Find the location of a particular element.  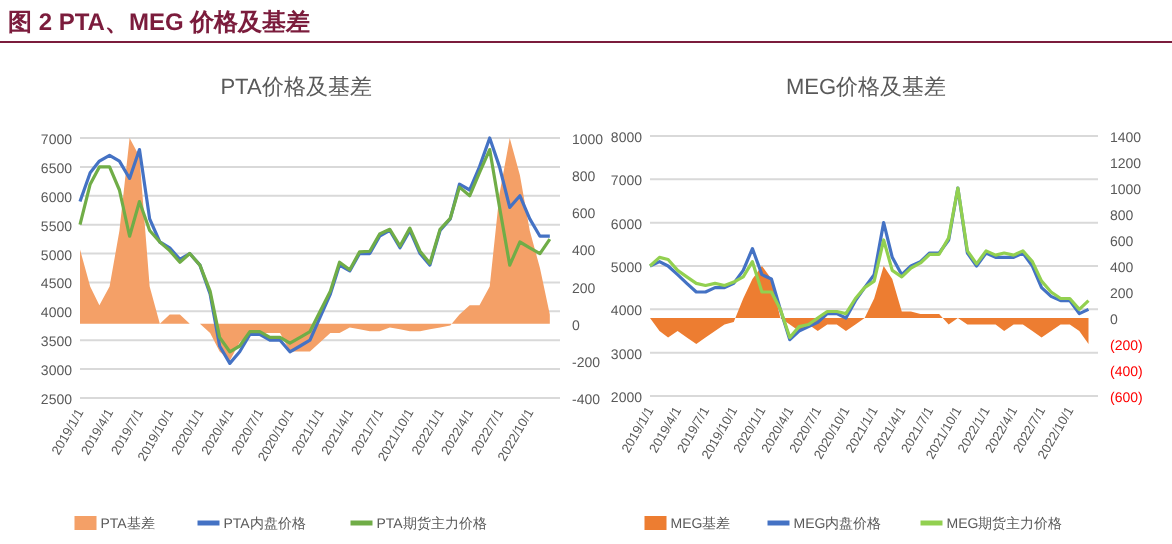

caption: 图 2 PTA、MEG 价格及基差 is located at coordinates (159, 22).